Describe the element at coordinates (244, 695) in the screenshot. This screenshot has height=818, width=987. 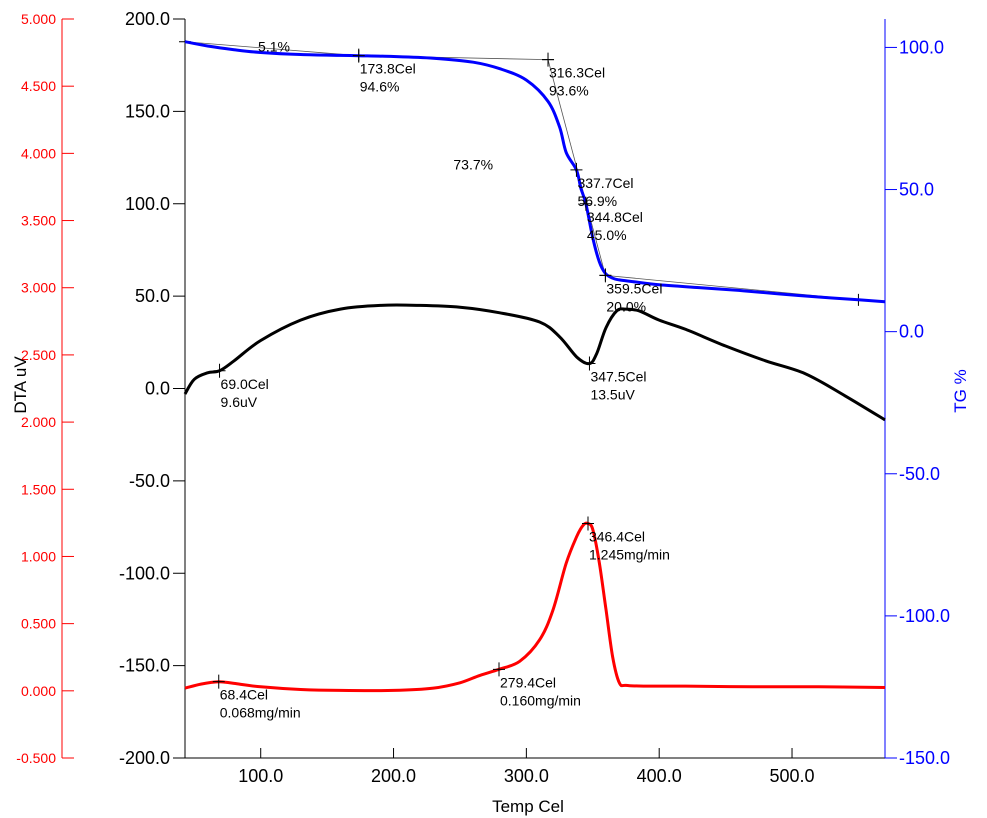
I see `annotation-label: 68.4Cel` at that location.